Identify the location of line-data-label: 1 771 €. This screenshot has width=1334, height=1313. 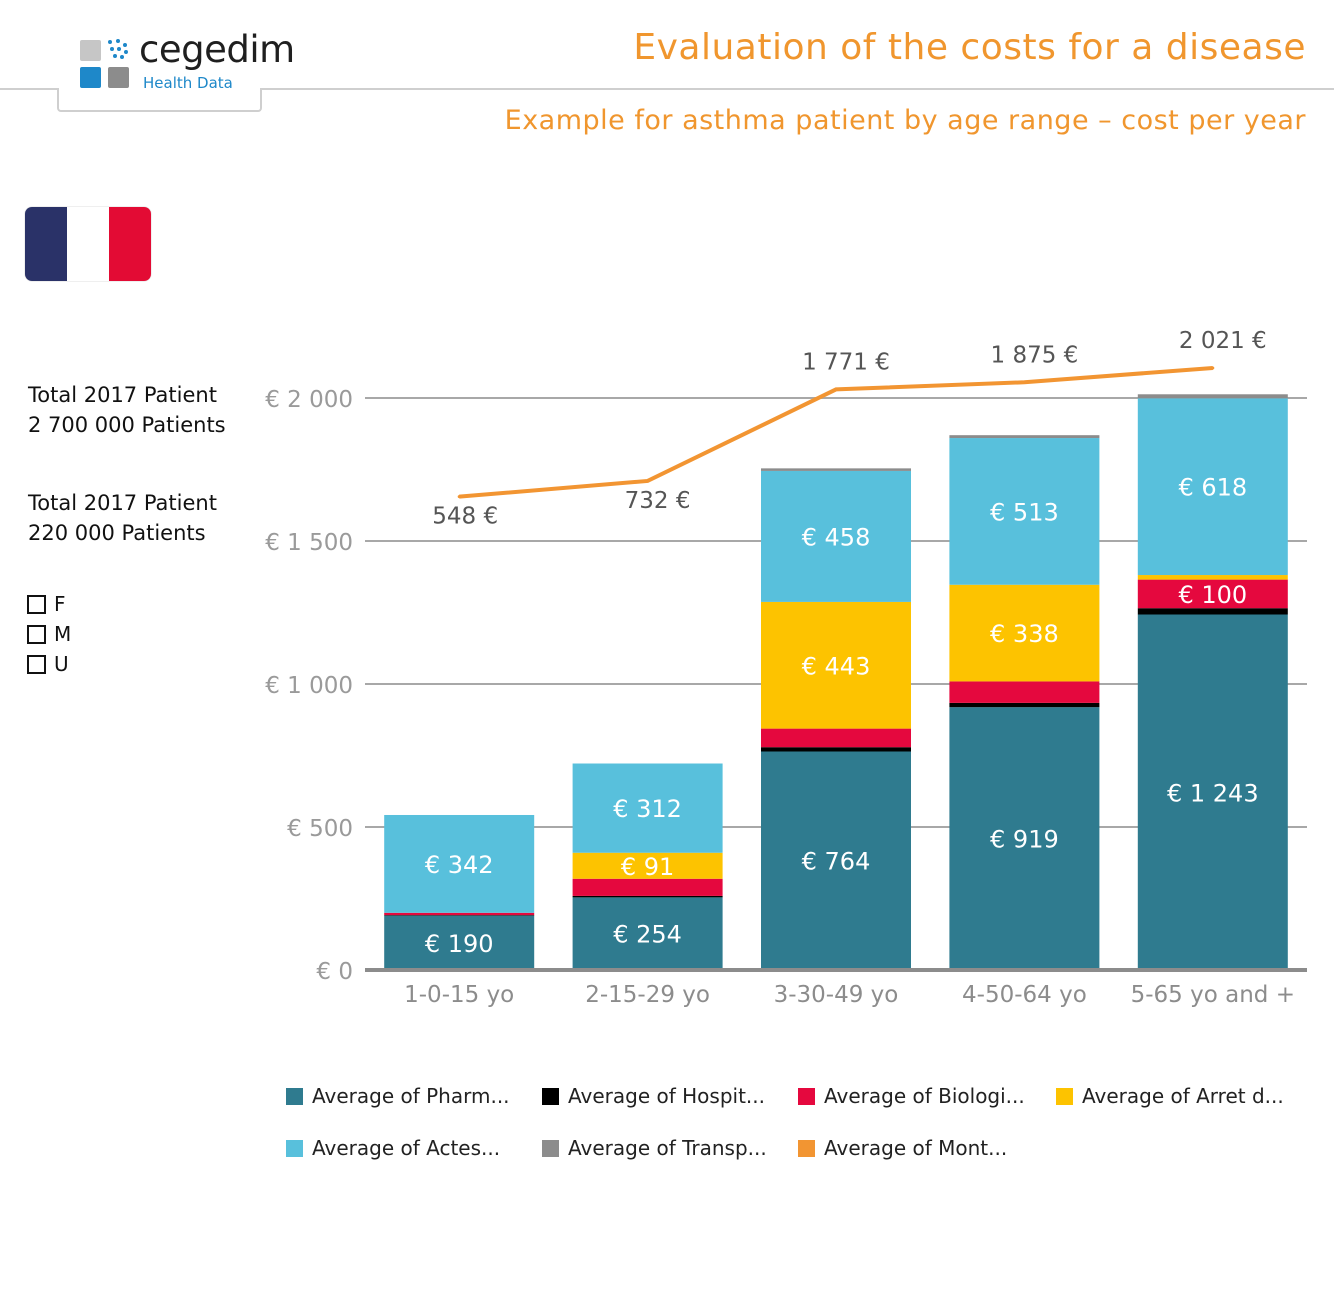
(846, 362).